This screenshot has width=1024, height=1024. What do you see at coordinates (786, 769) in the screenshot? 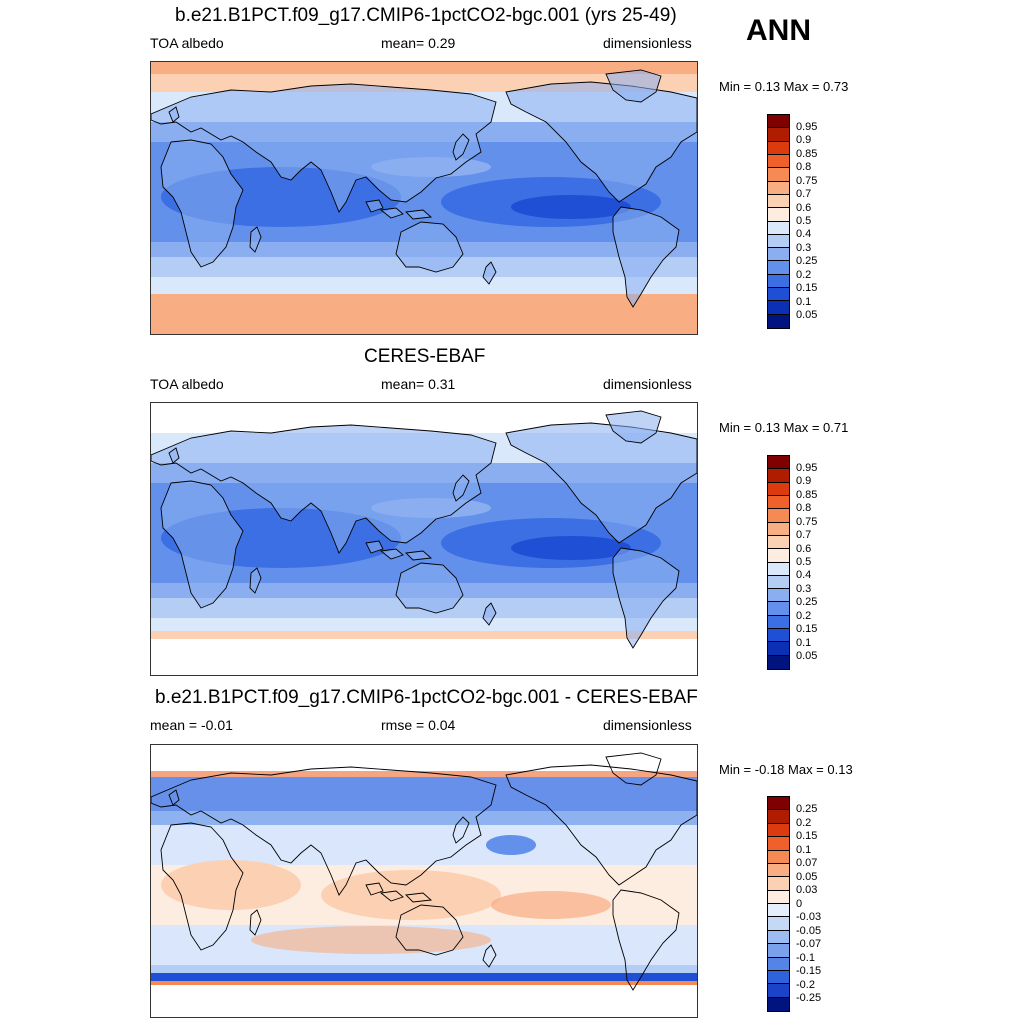
I see `panel-3-minmax: Min = -0.18 Max = 0.13` at bounding box center [786, 769].